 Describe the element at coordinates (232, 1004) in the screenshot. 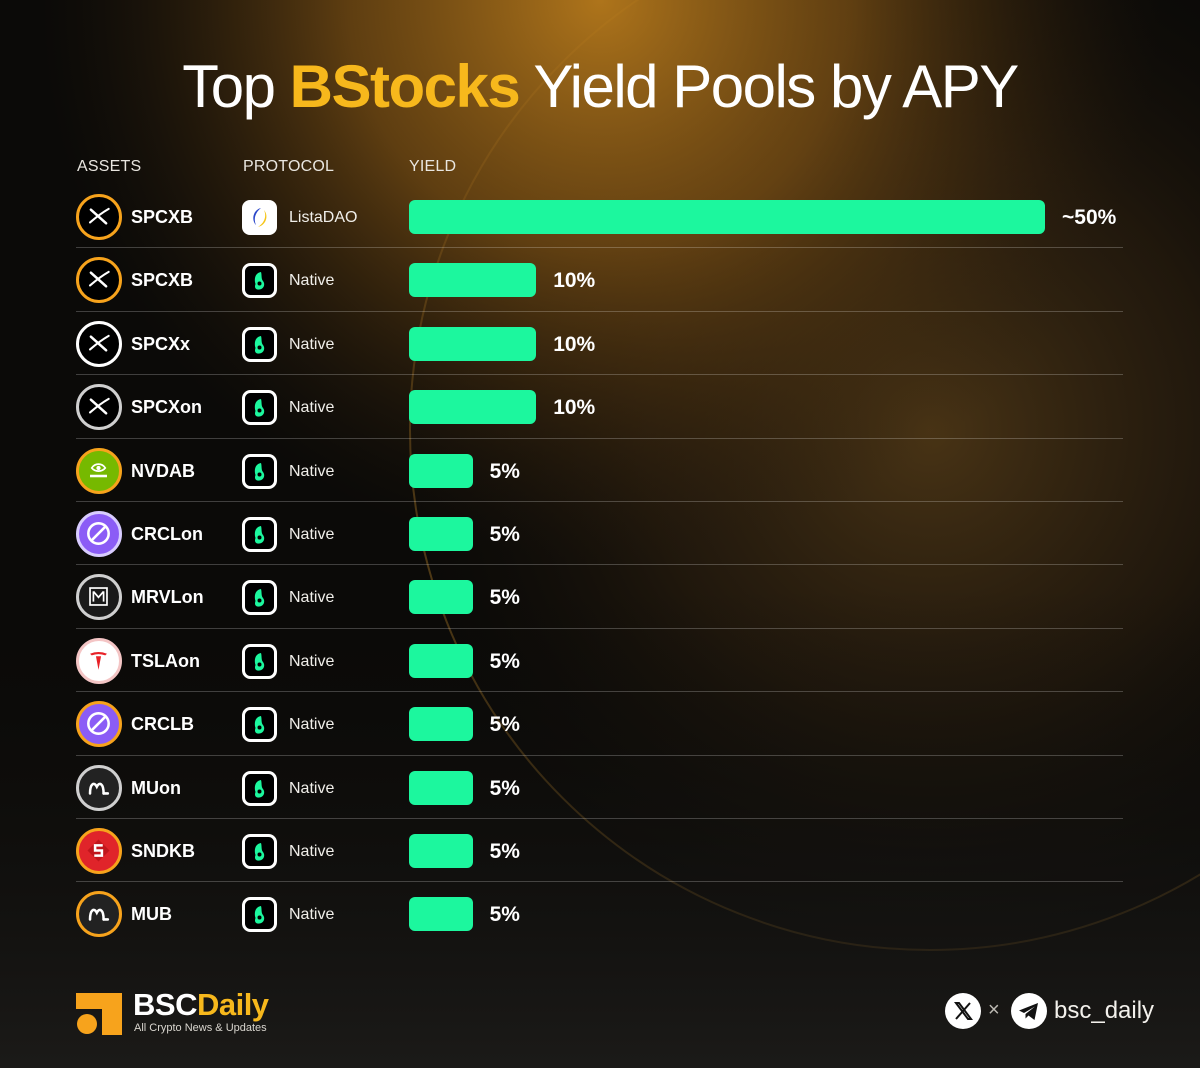

I see `brand-name-daily: Daily` at that location.